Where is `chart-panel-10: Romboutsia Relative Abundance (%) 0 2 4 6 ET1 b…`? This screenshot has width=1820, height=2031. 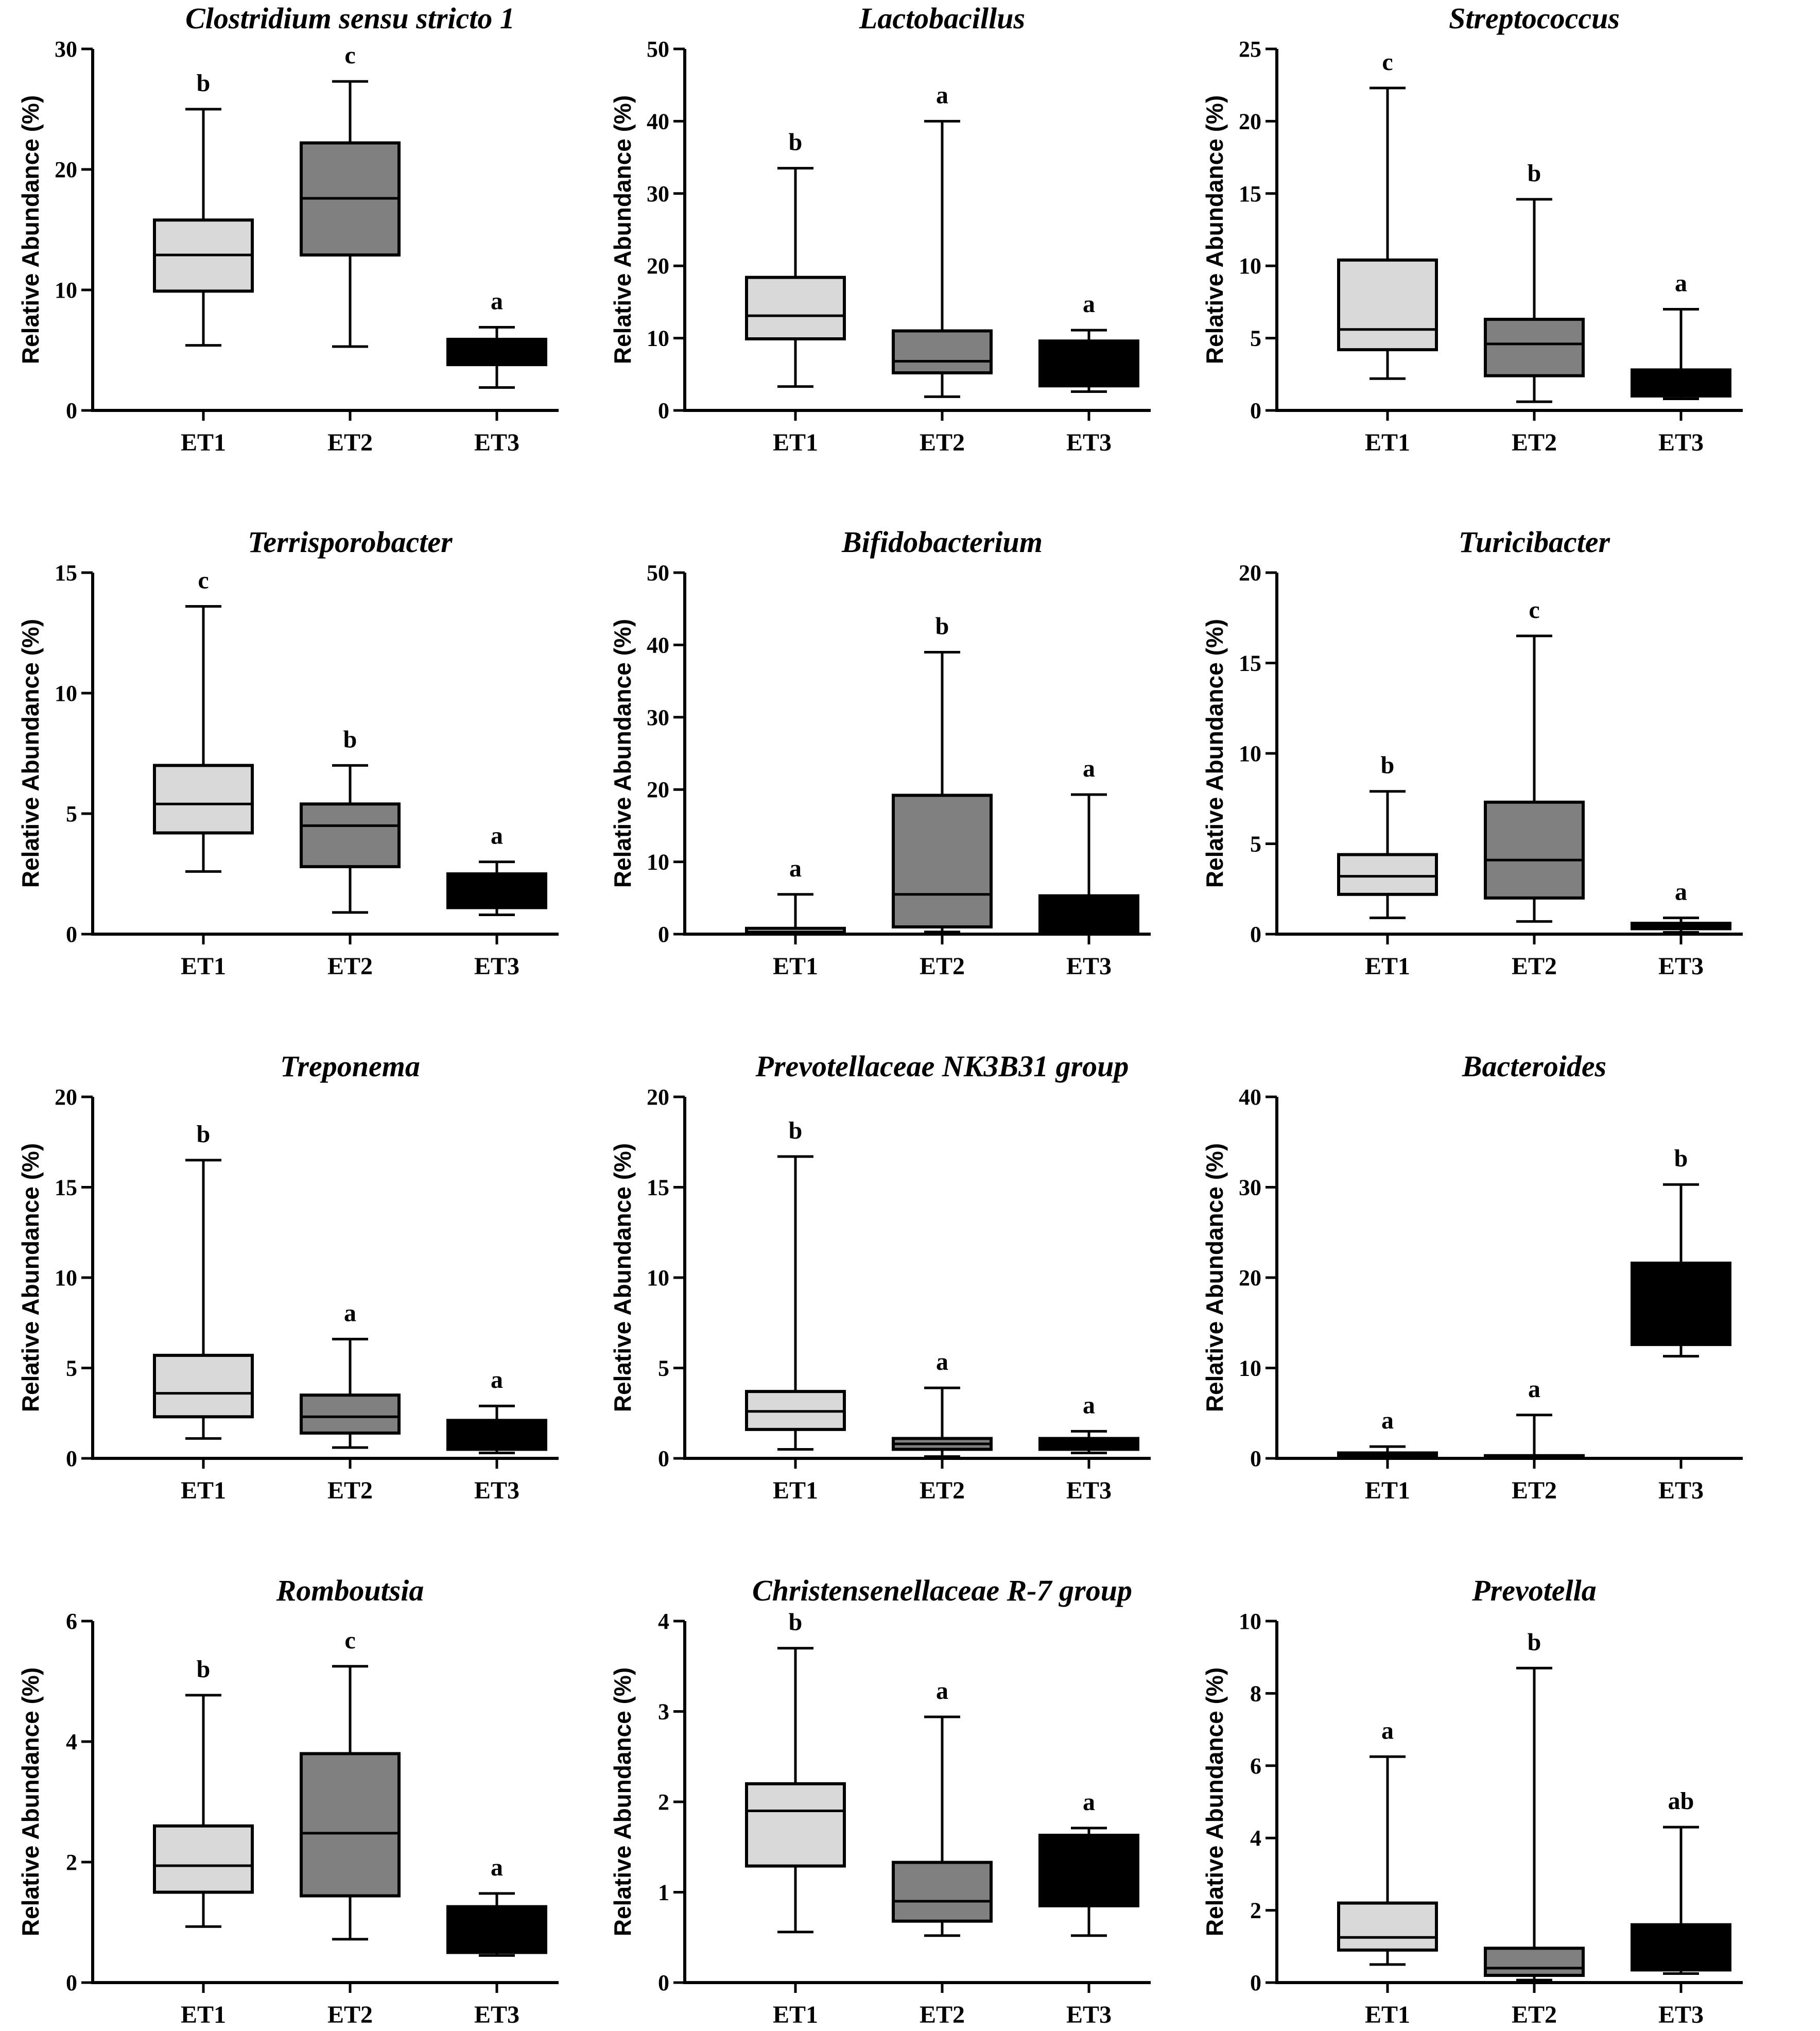 chart-panel-10: Romboutsia Relative Abundance (%) 0 2 4 6 ET1 b… is located at coordinates (288, 1801).